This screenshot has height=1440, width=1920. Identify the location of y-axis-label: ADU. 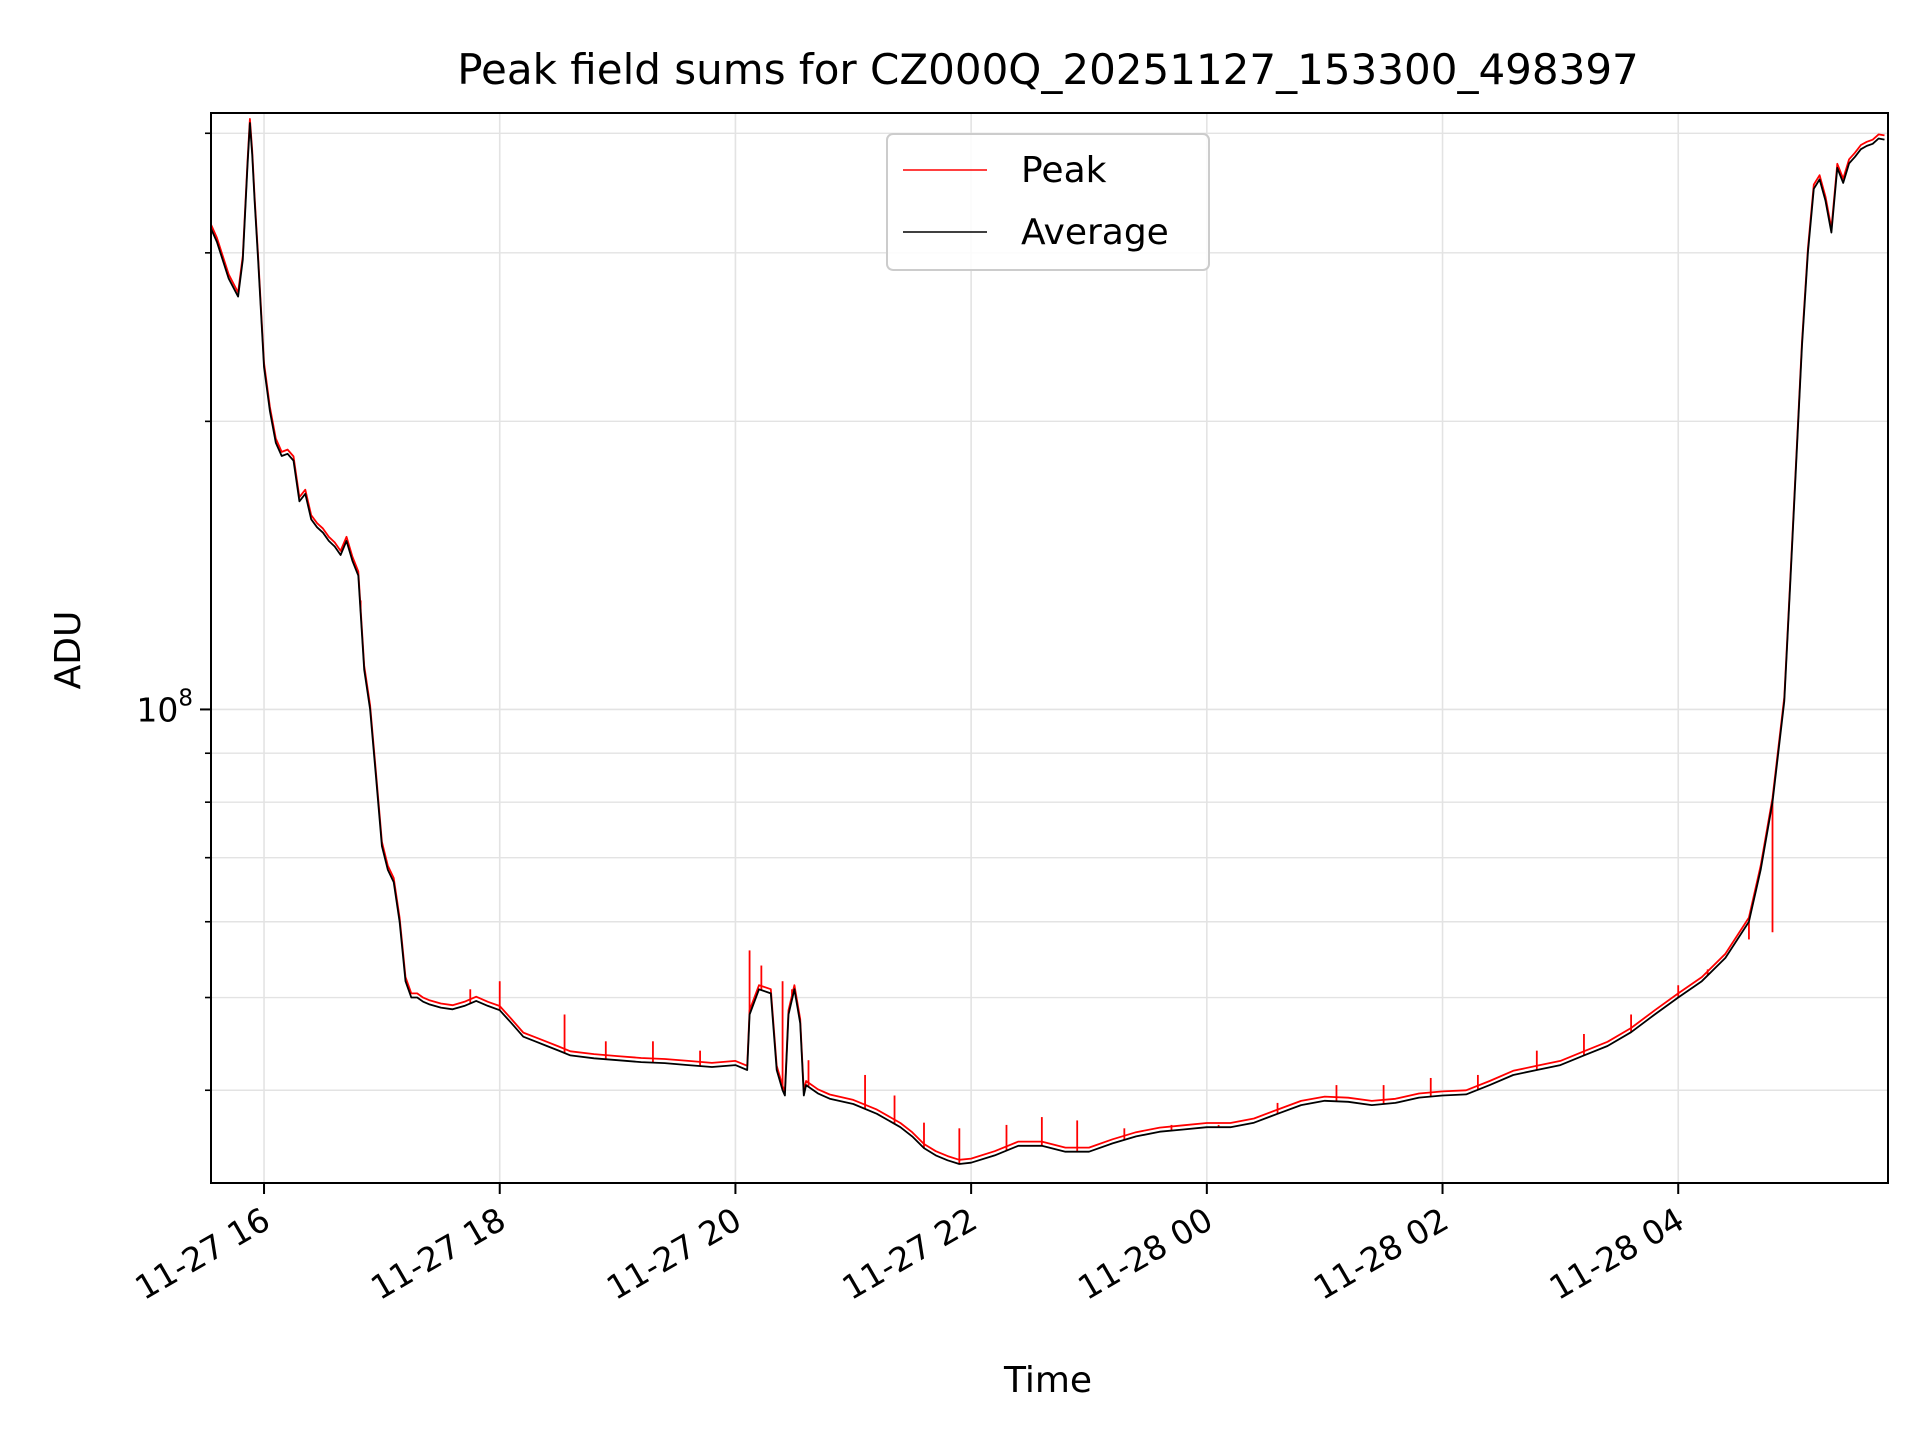
(68, 650).